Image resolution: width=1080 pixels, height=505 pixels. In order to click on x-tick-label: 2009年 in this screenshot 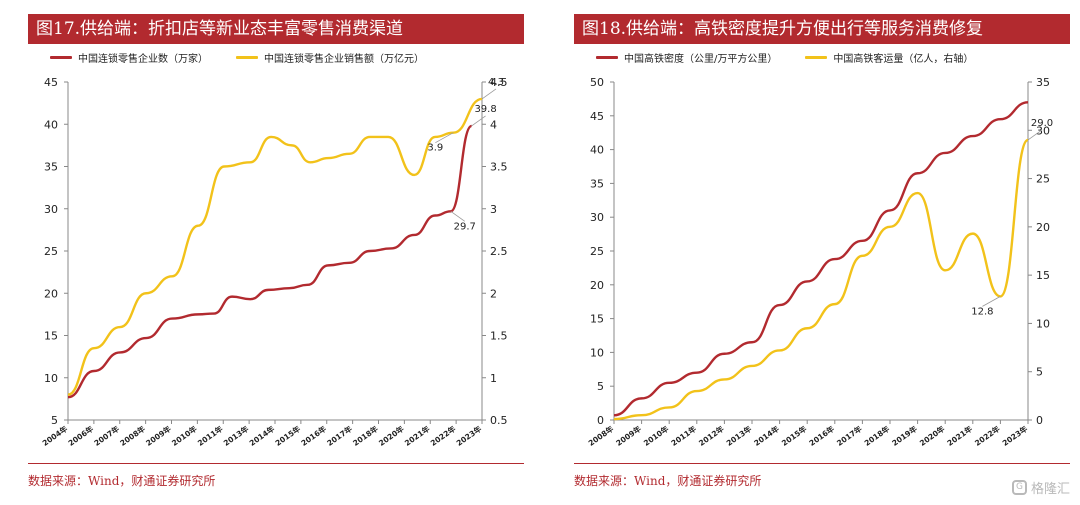, I will do `click(628, 435)`.